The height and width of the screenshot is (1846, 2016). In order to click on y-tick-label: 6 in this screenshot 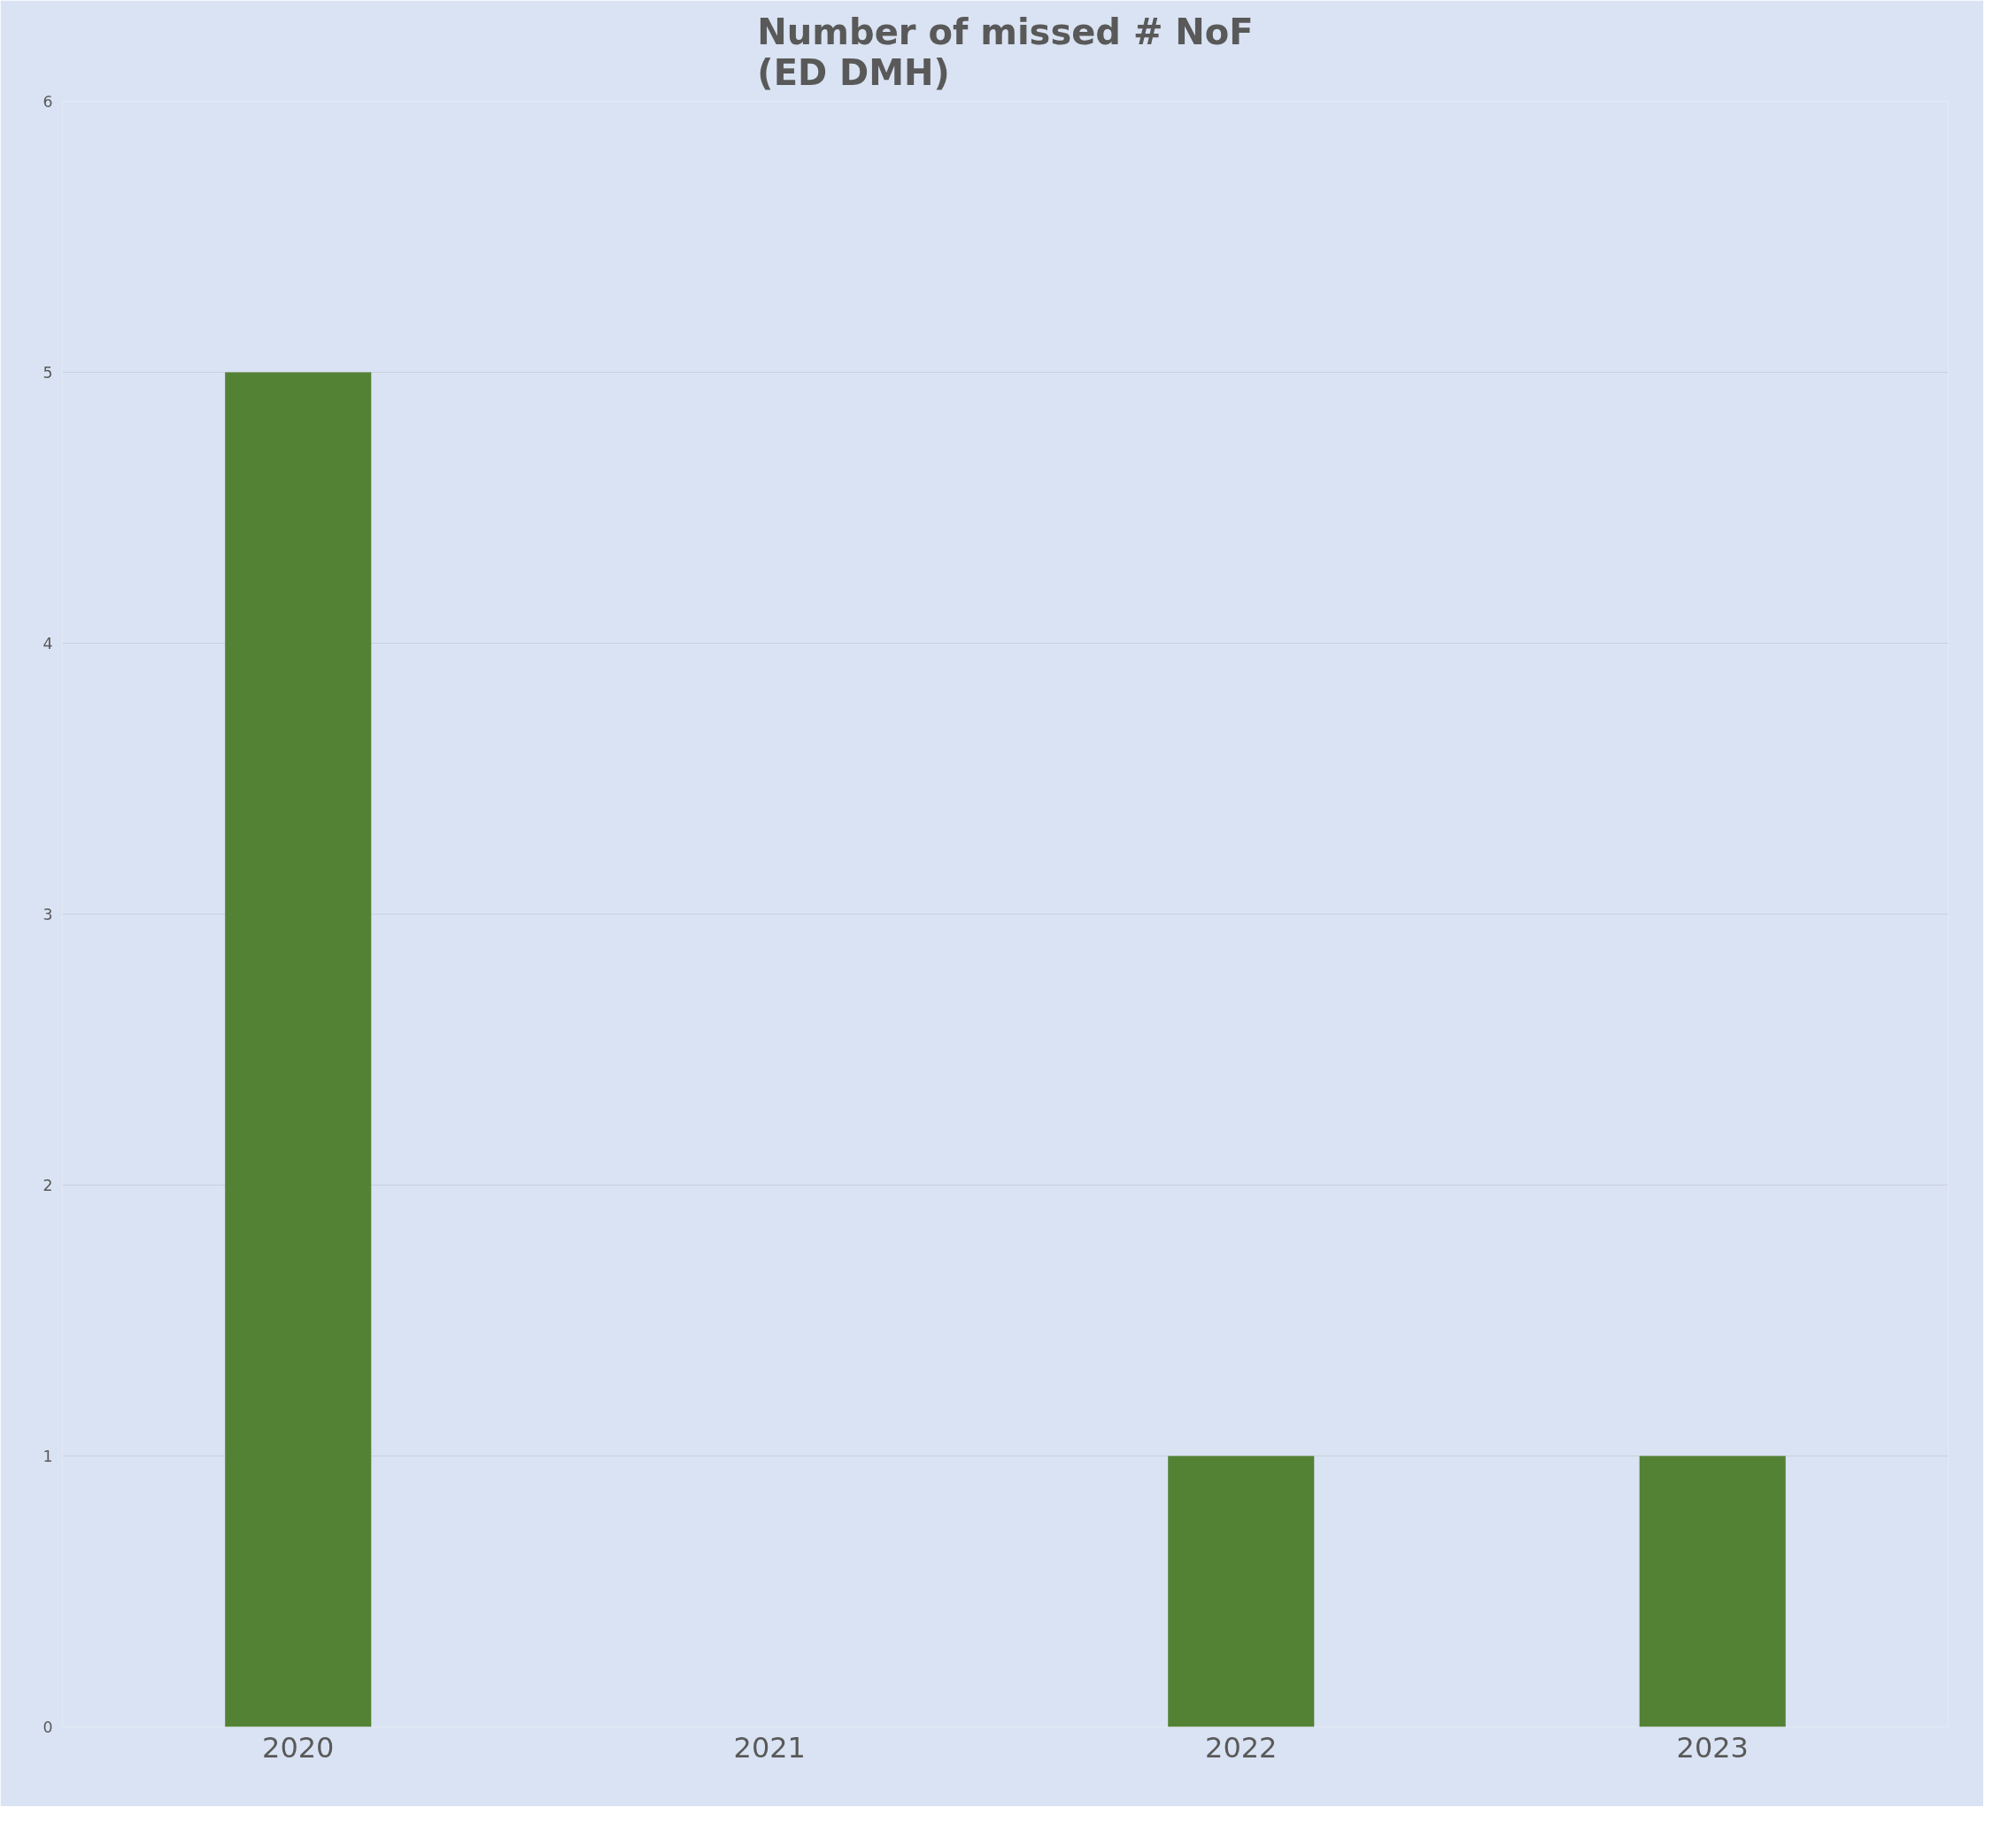, I will do `click(48, 102)`.